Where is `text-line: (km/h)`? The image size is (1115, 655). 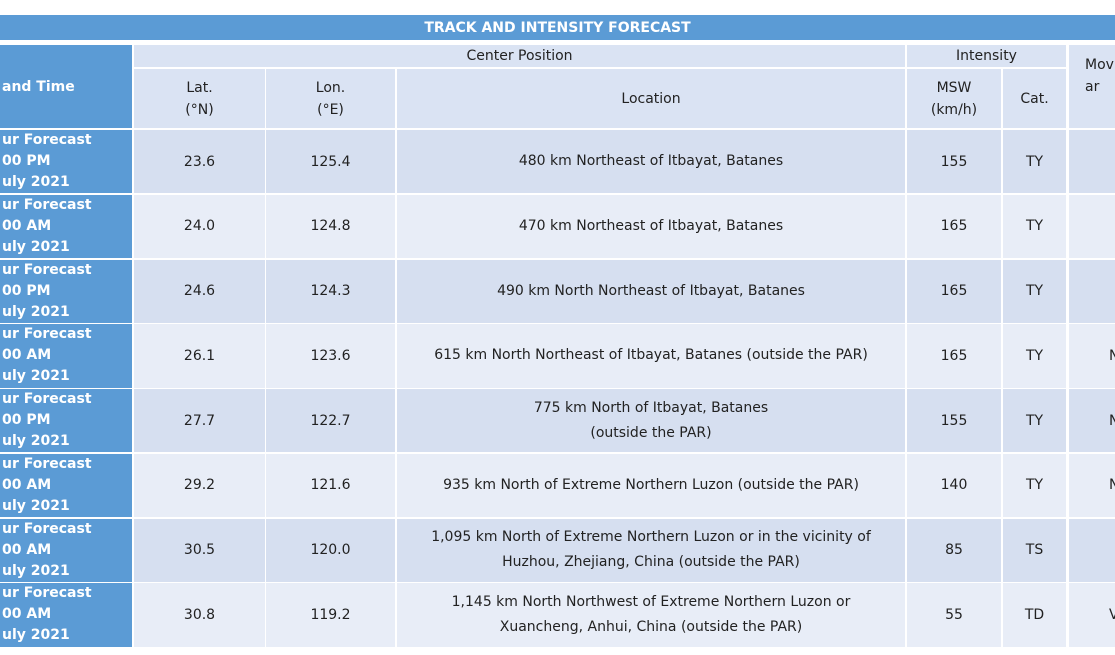
text-line: (km/h) is located at coordinates (954, 109).